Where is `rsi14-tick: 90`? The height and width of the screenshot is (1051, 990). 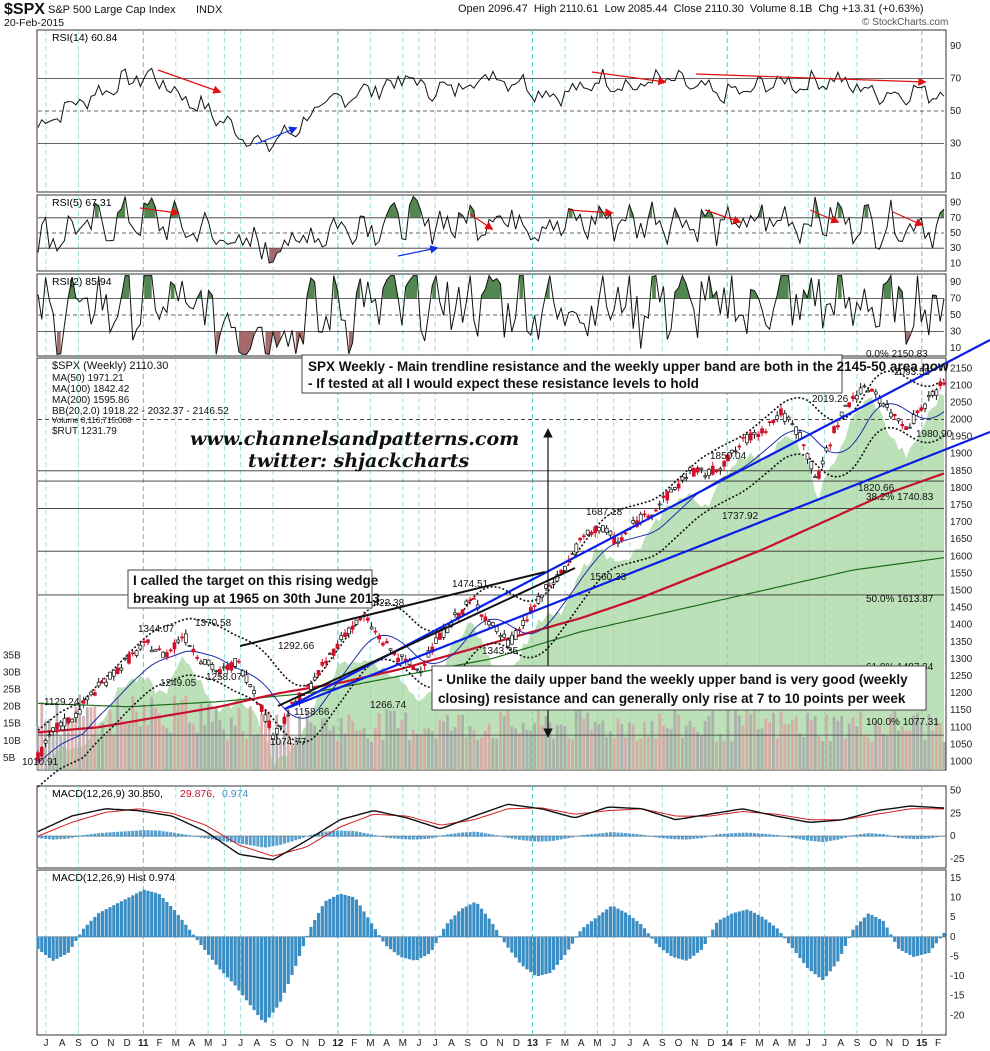
rsi14-tick: 90 is located at coordinates (956, 46).